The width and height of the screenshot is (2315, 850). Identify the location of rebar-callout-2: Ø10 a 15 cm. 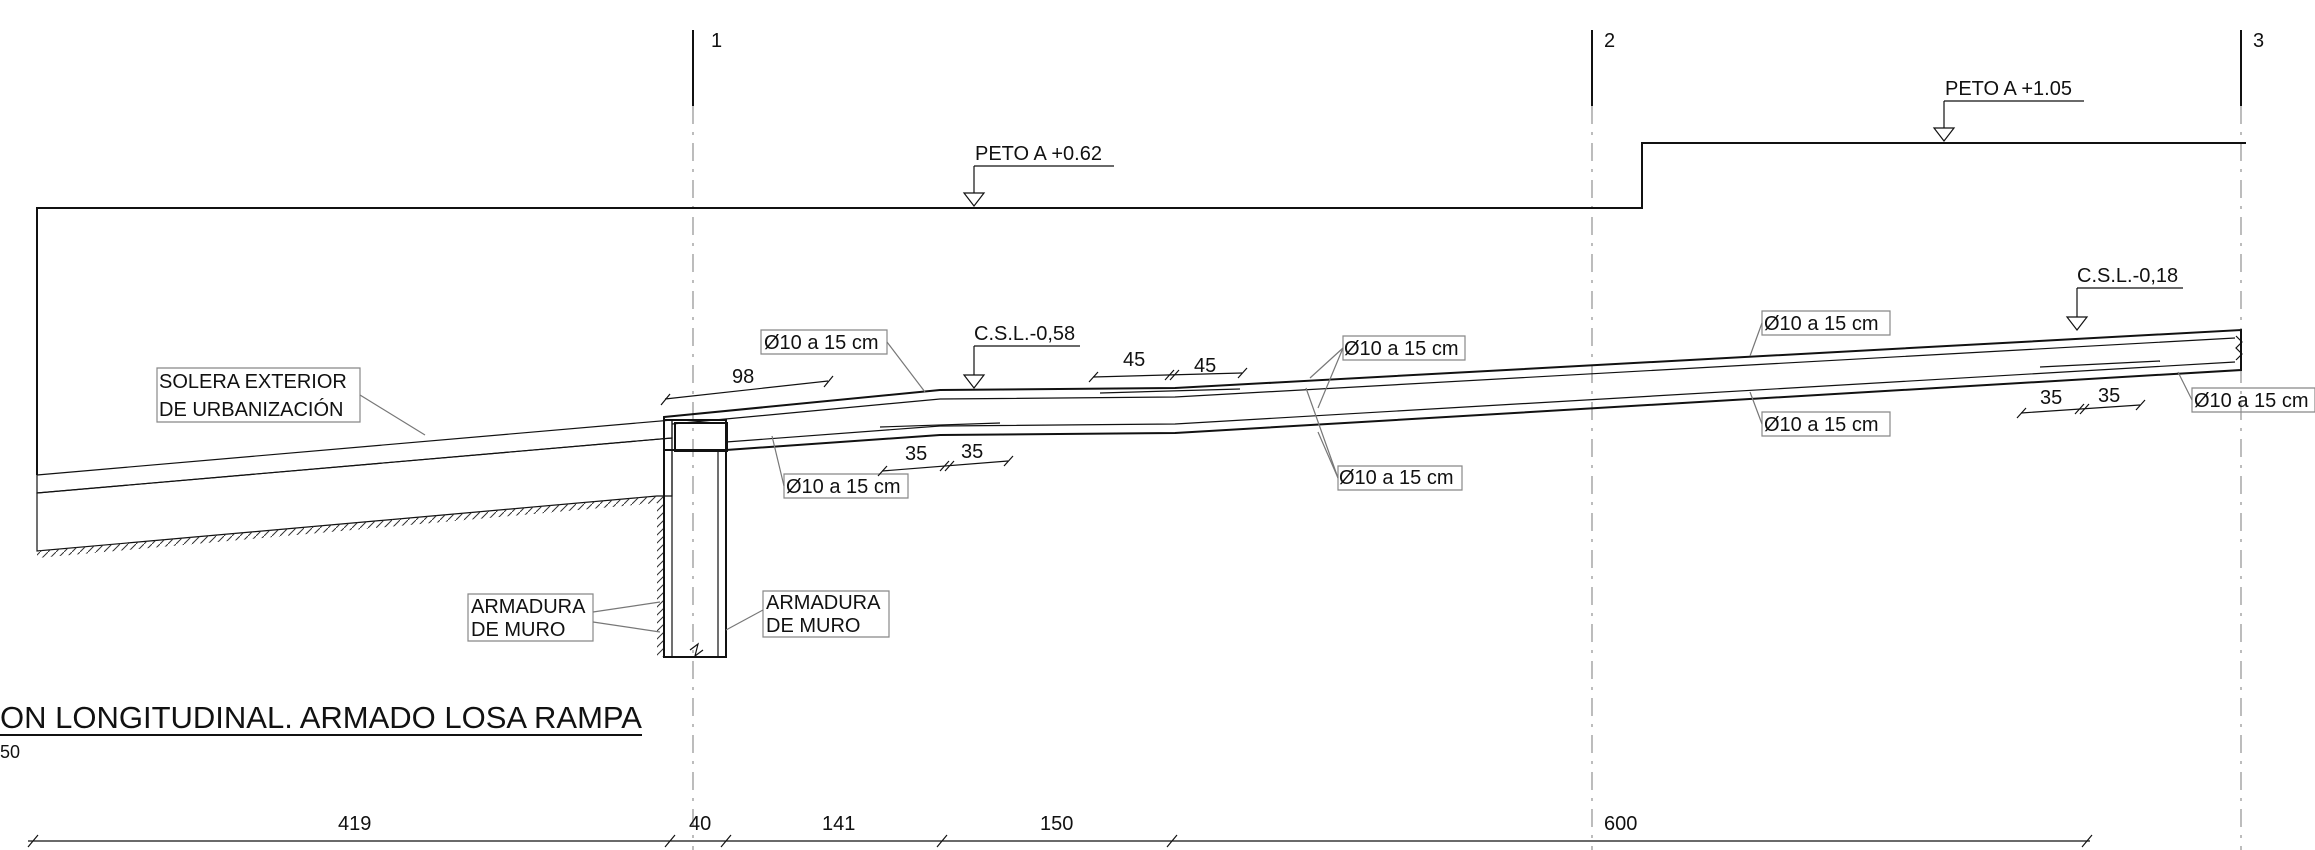
(840, 467).